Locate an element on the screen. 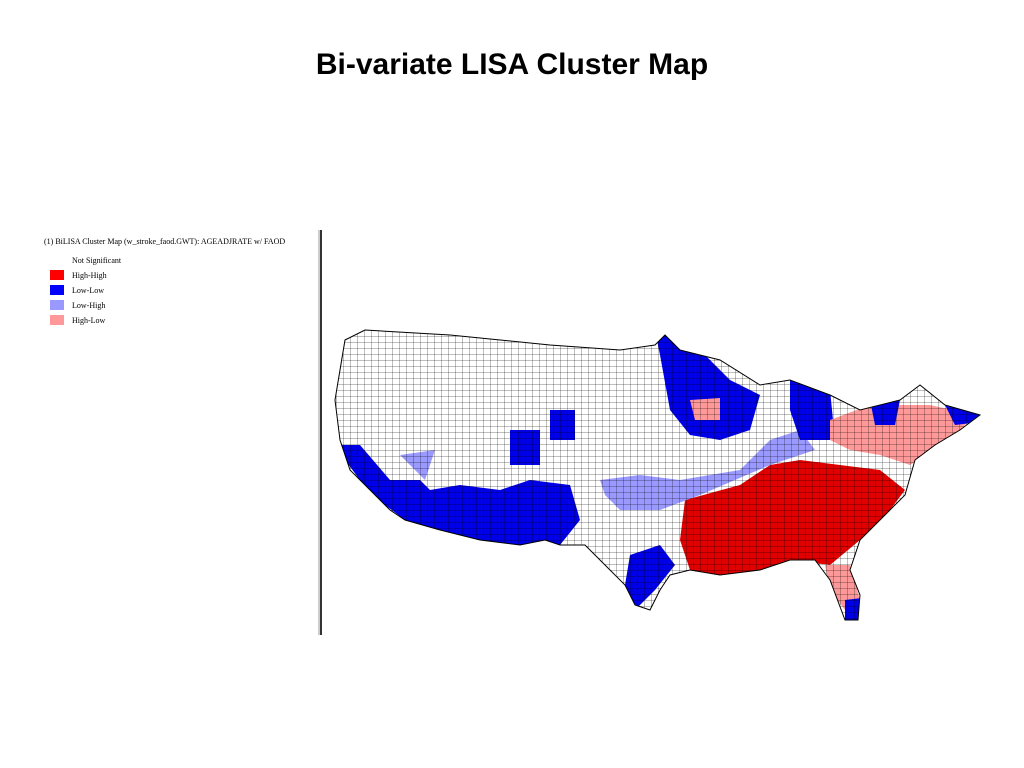  legend-label: Low-High is located at coordinates (88, 305).